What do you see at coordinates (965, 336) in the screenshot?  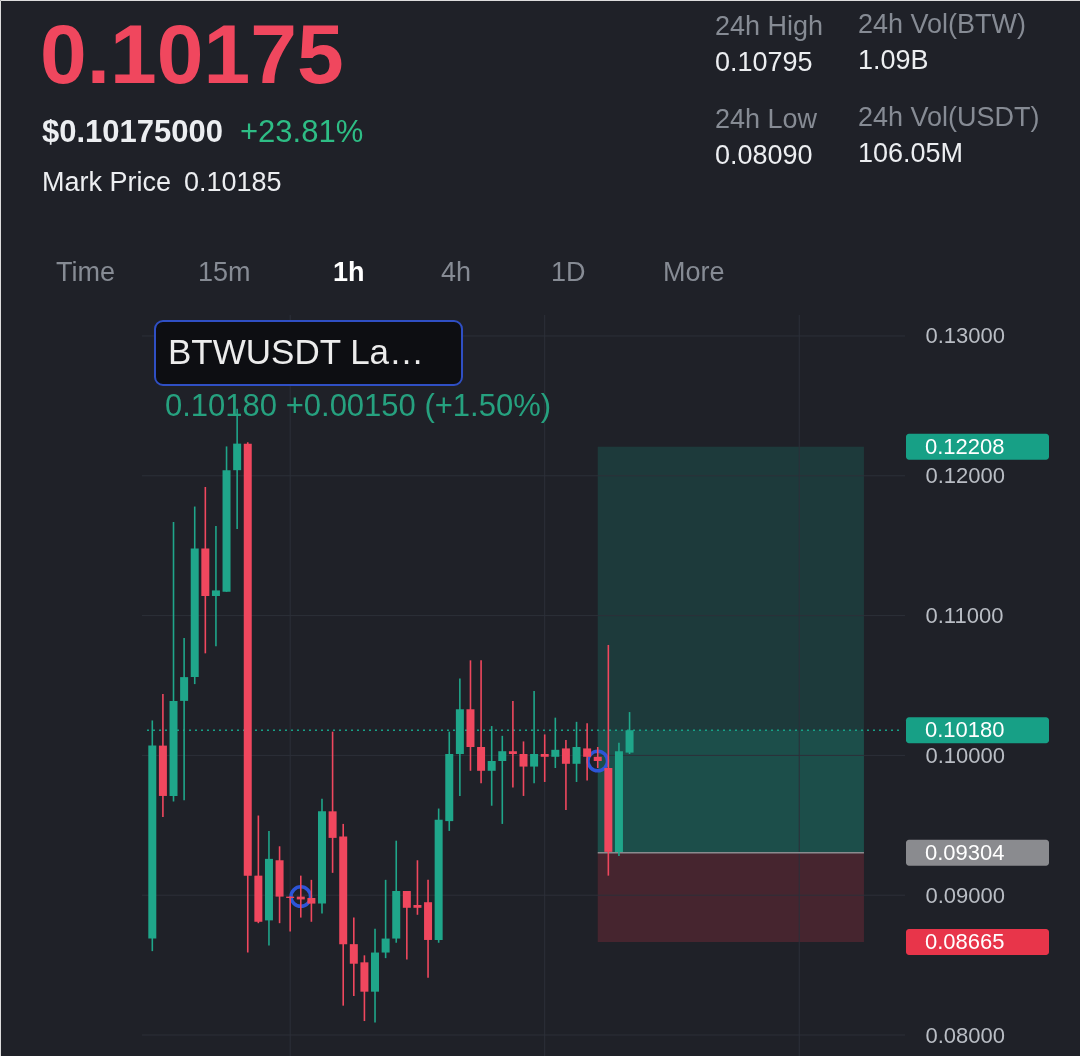 I see `y-tick-label: 0.13000` at bounding box center [965, 336].